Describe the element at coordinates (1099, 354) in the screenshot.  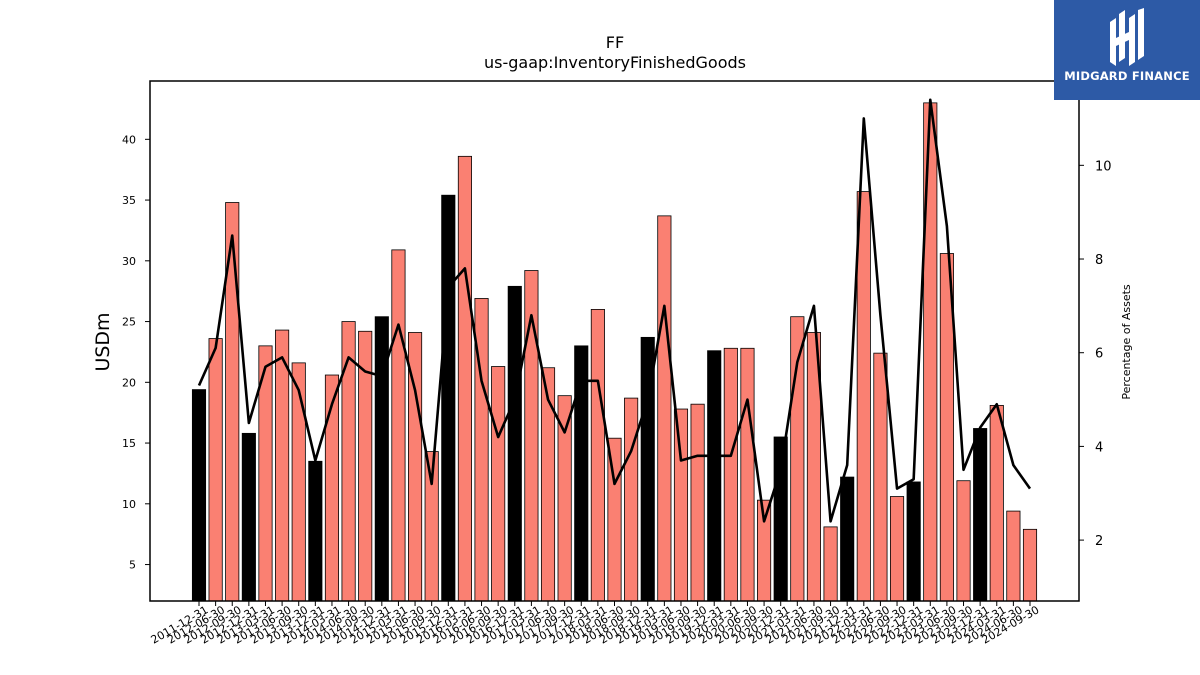
I see `y2-tick-label: 6` at that location.